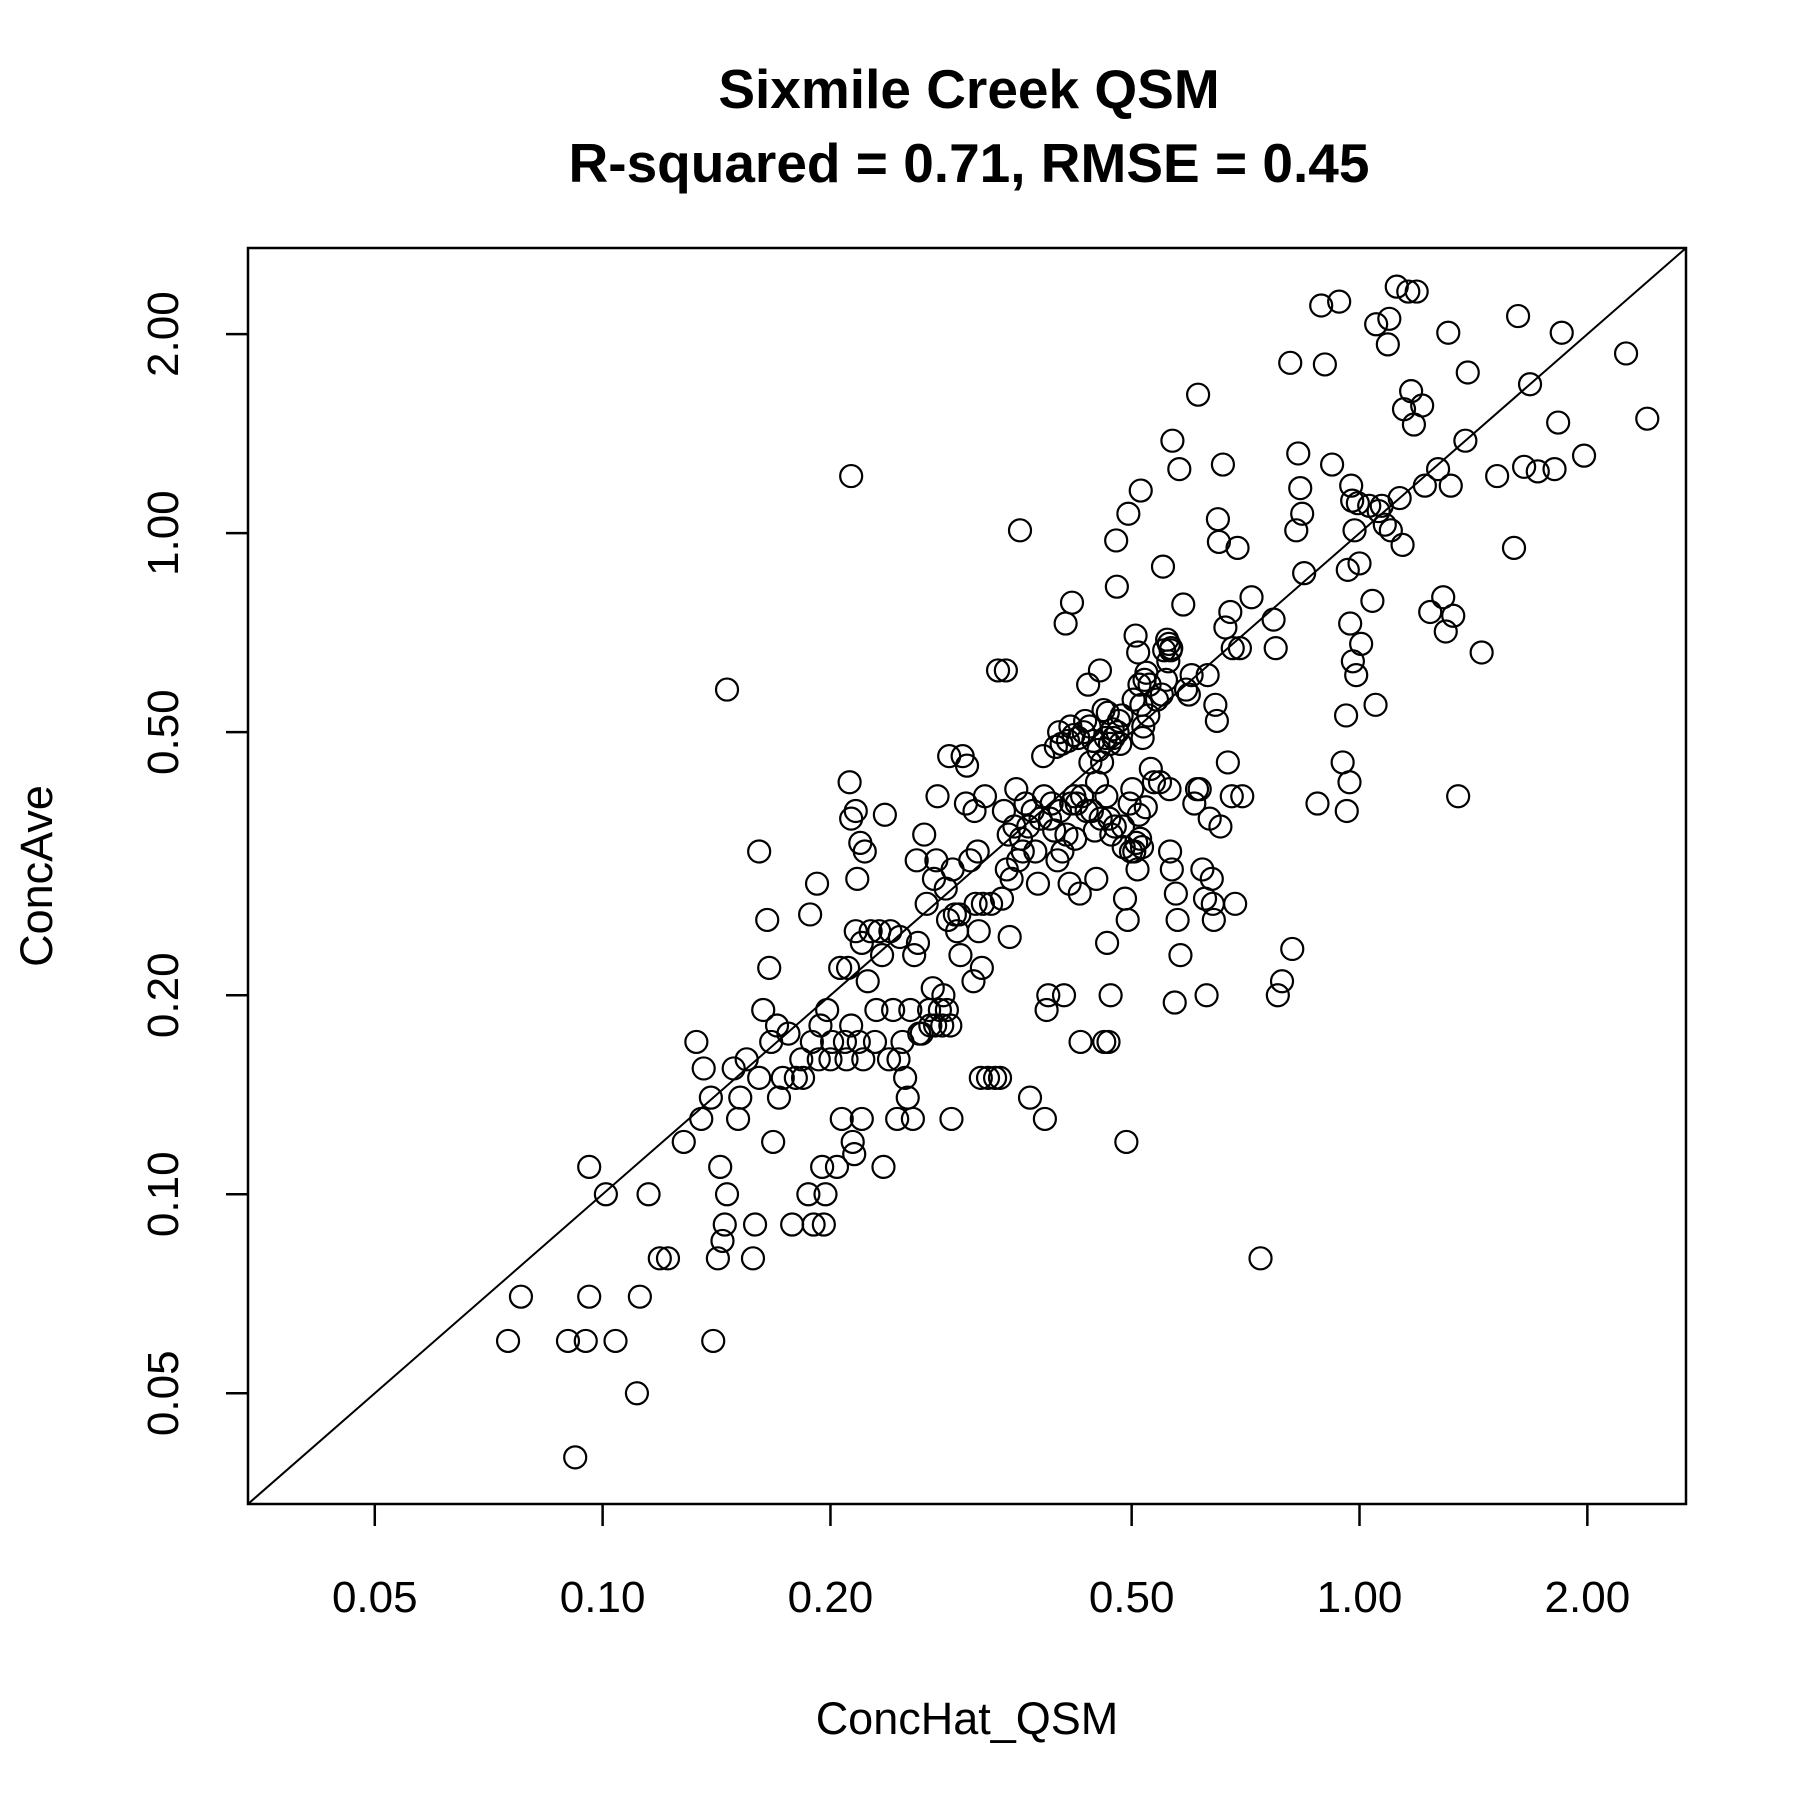 Image resolution: width=1800 pixels, height=1800 pixels. I want to click on x-tick-label: 0.50, so click(1132, 1597).